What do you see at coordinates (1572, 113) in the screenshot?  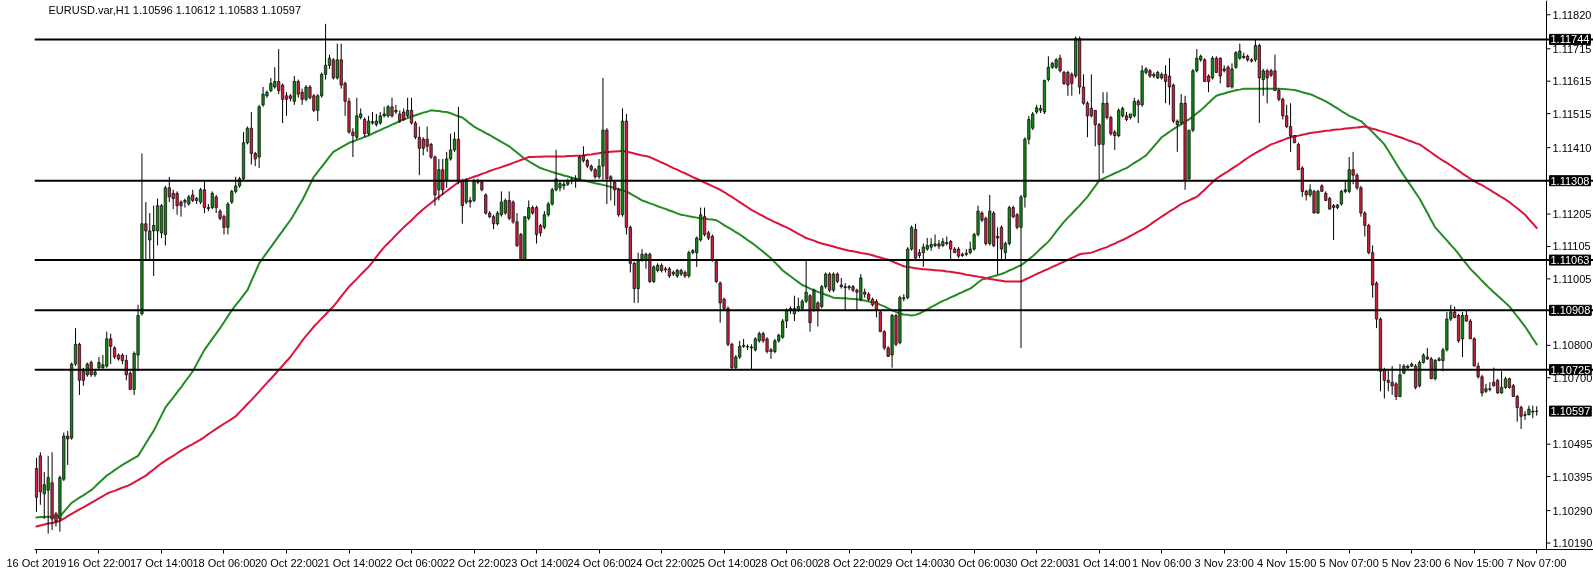 I see `y-tick-label: 1.11515` at bounding box center [1572, 113].